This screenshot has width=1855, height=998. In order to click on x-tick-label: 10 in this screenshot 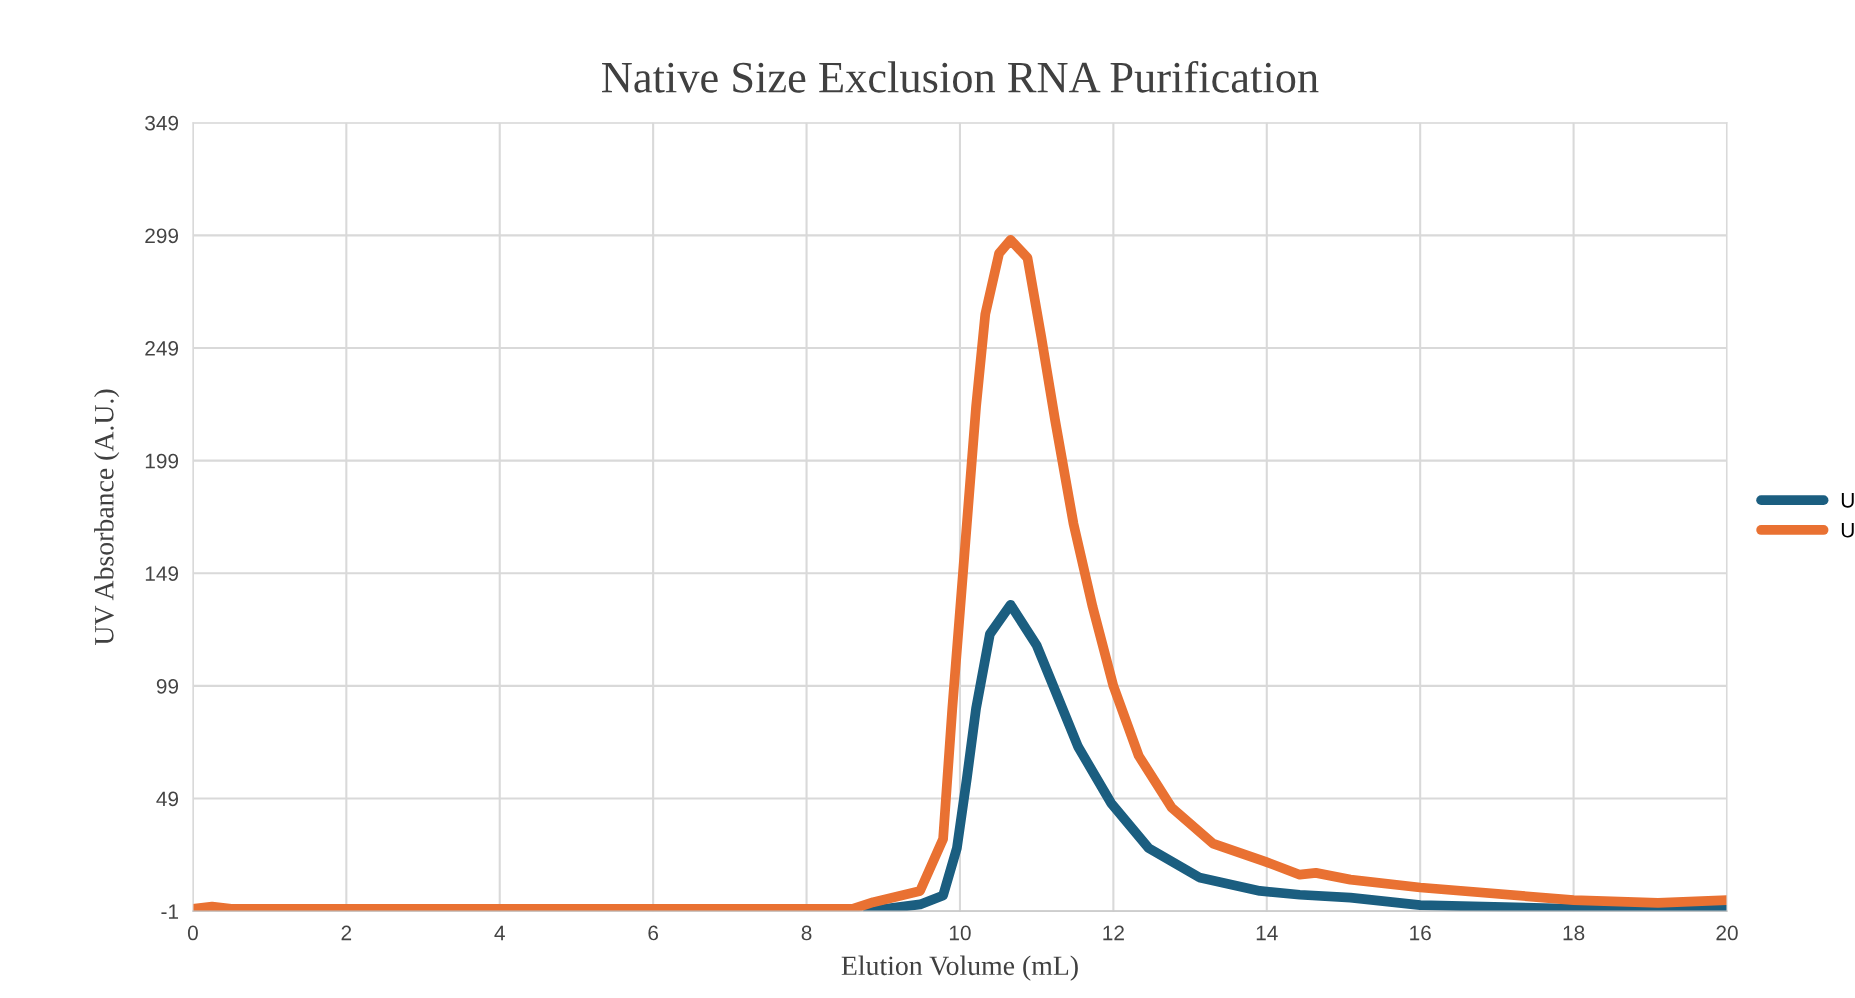, I will do `click(960, 933)`.